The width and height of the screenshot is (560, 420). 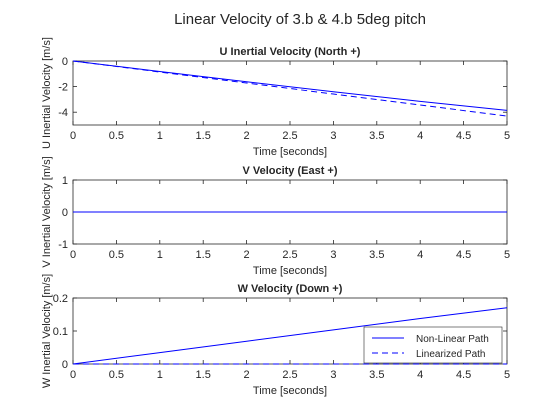 What do you see at coordinates (60, 299) in the screenshot?
I see `y-tick-label: 0.2` at bounding box center [60, 299].